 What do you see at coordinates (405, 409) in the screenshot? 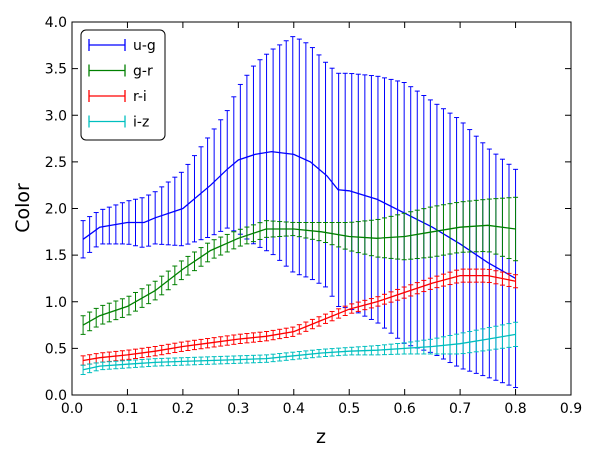
I see `x-tick-label: 0.6` at bounding box center [405, 409].